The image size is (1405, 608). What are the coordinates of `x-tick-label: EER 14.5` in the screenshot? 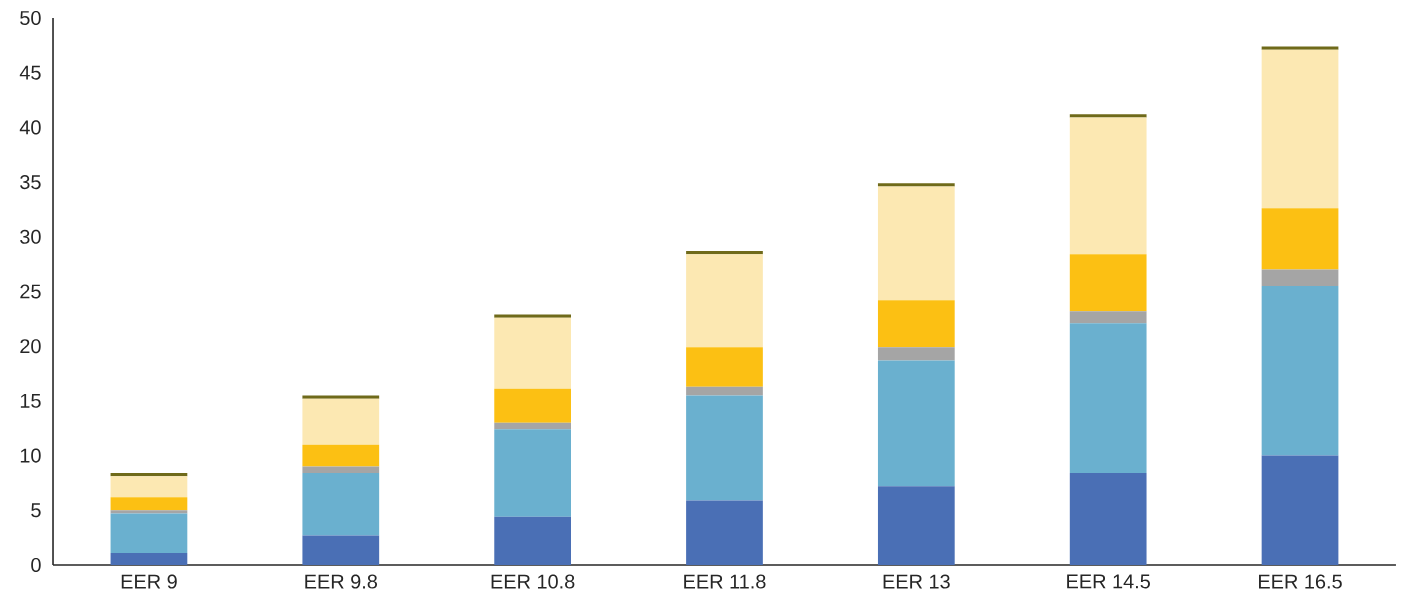 It's located at (1108, 581).